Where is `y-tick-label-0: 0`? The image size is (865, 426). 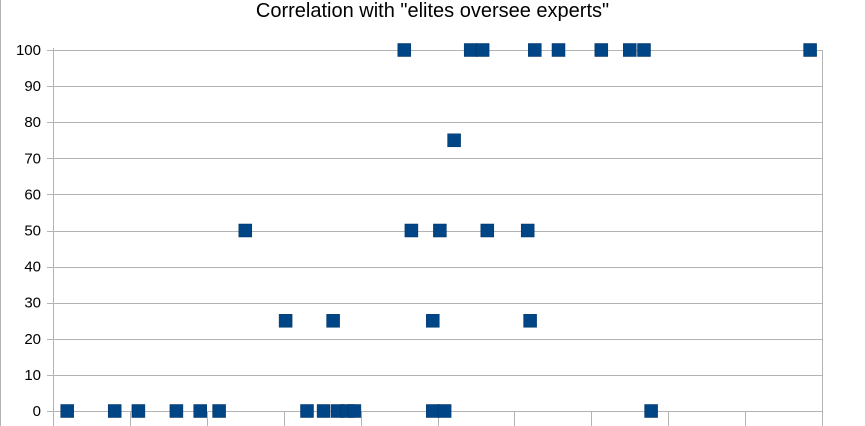 y-tick-label-0: 0 is located at coordinates (37, 411).